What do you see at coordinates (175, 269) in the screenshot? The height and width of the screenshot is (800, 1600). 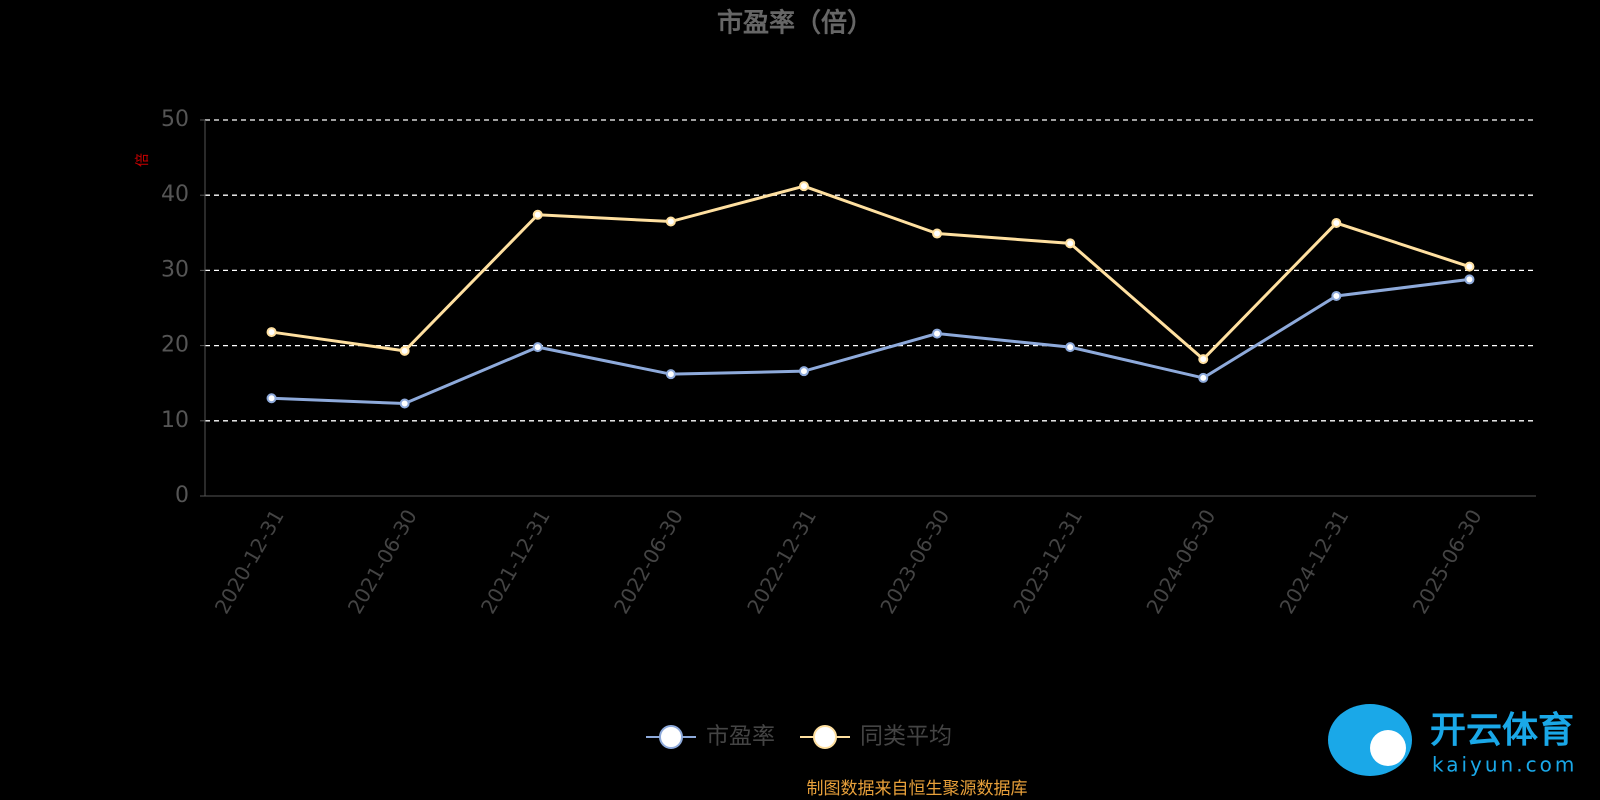 I see `y-tick-label: 30` at bounding box center [175, 269].